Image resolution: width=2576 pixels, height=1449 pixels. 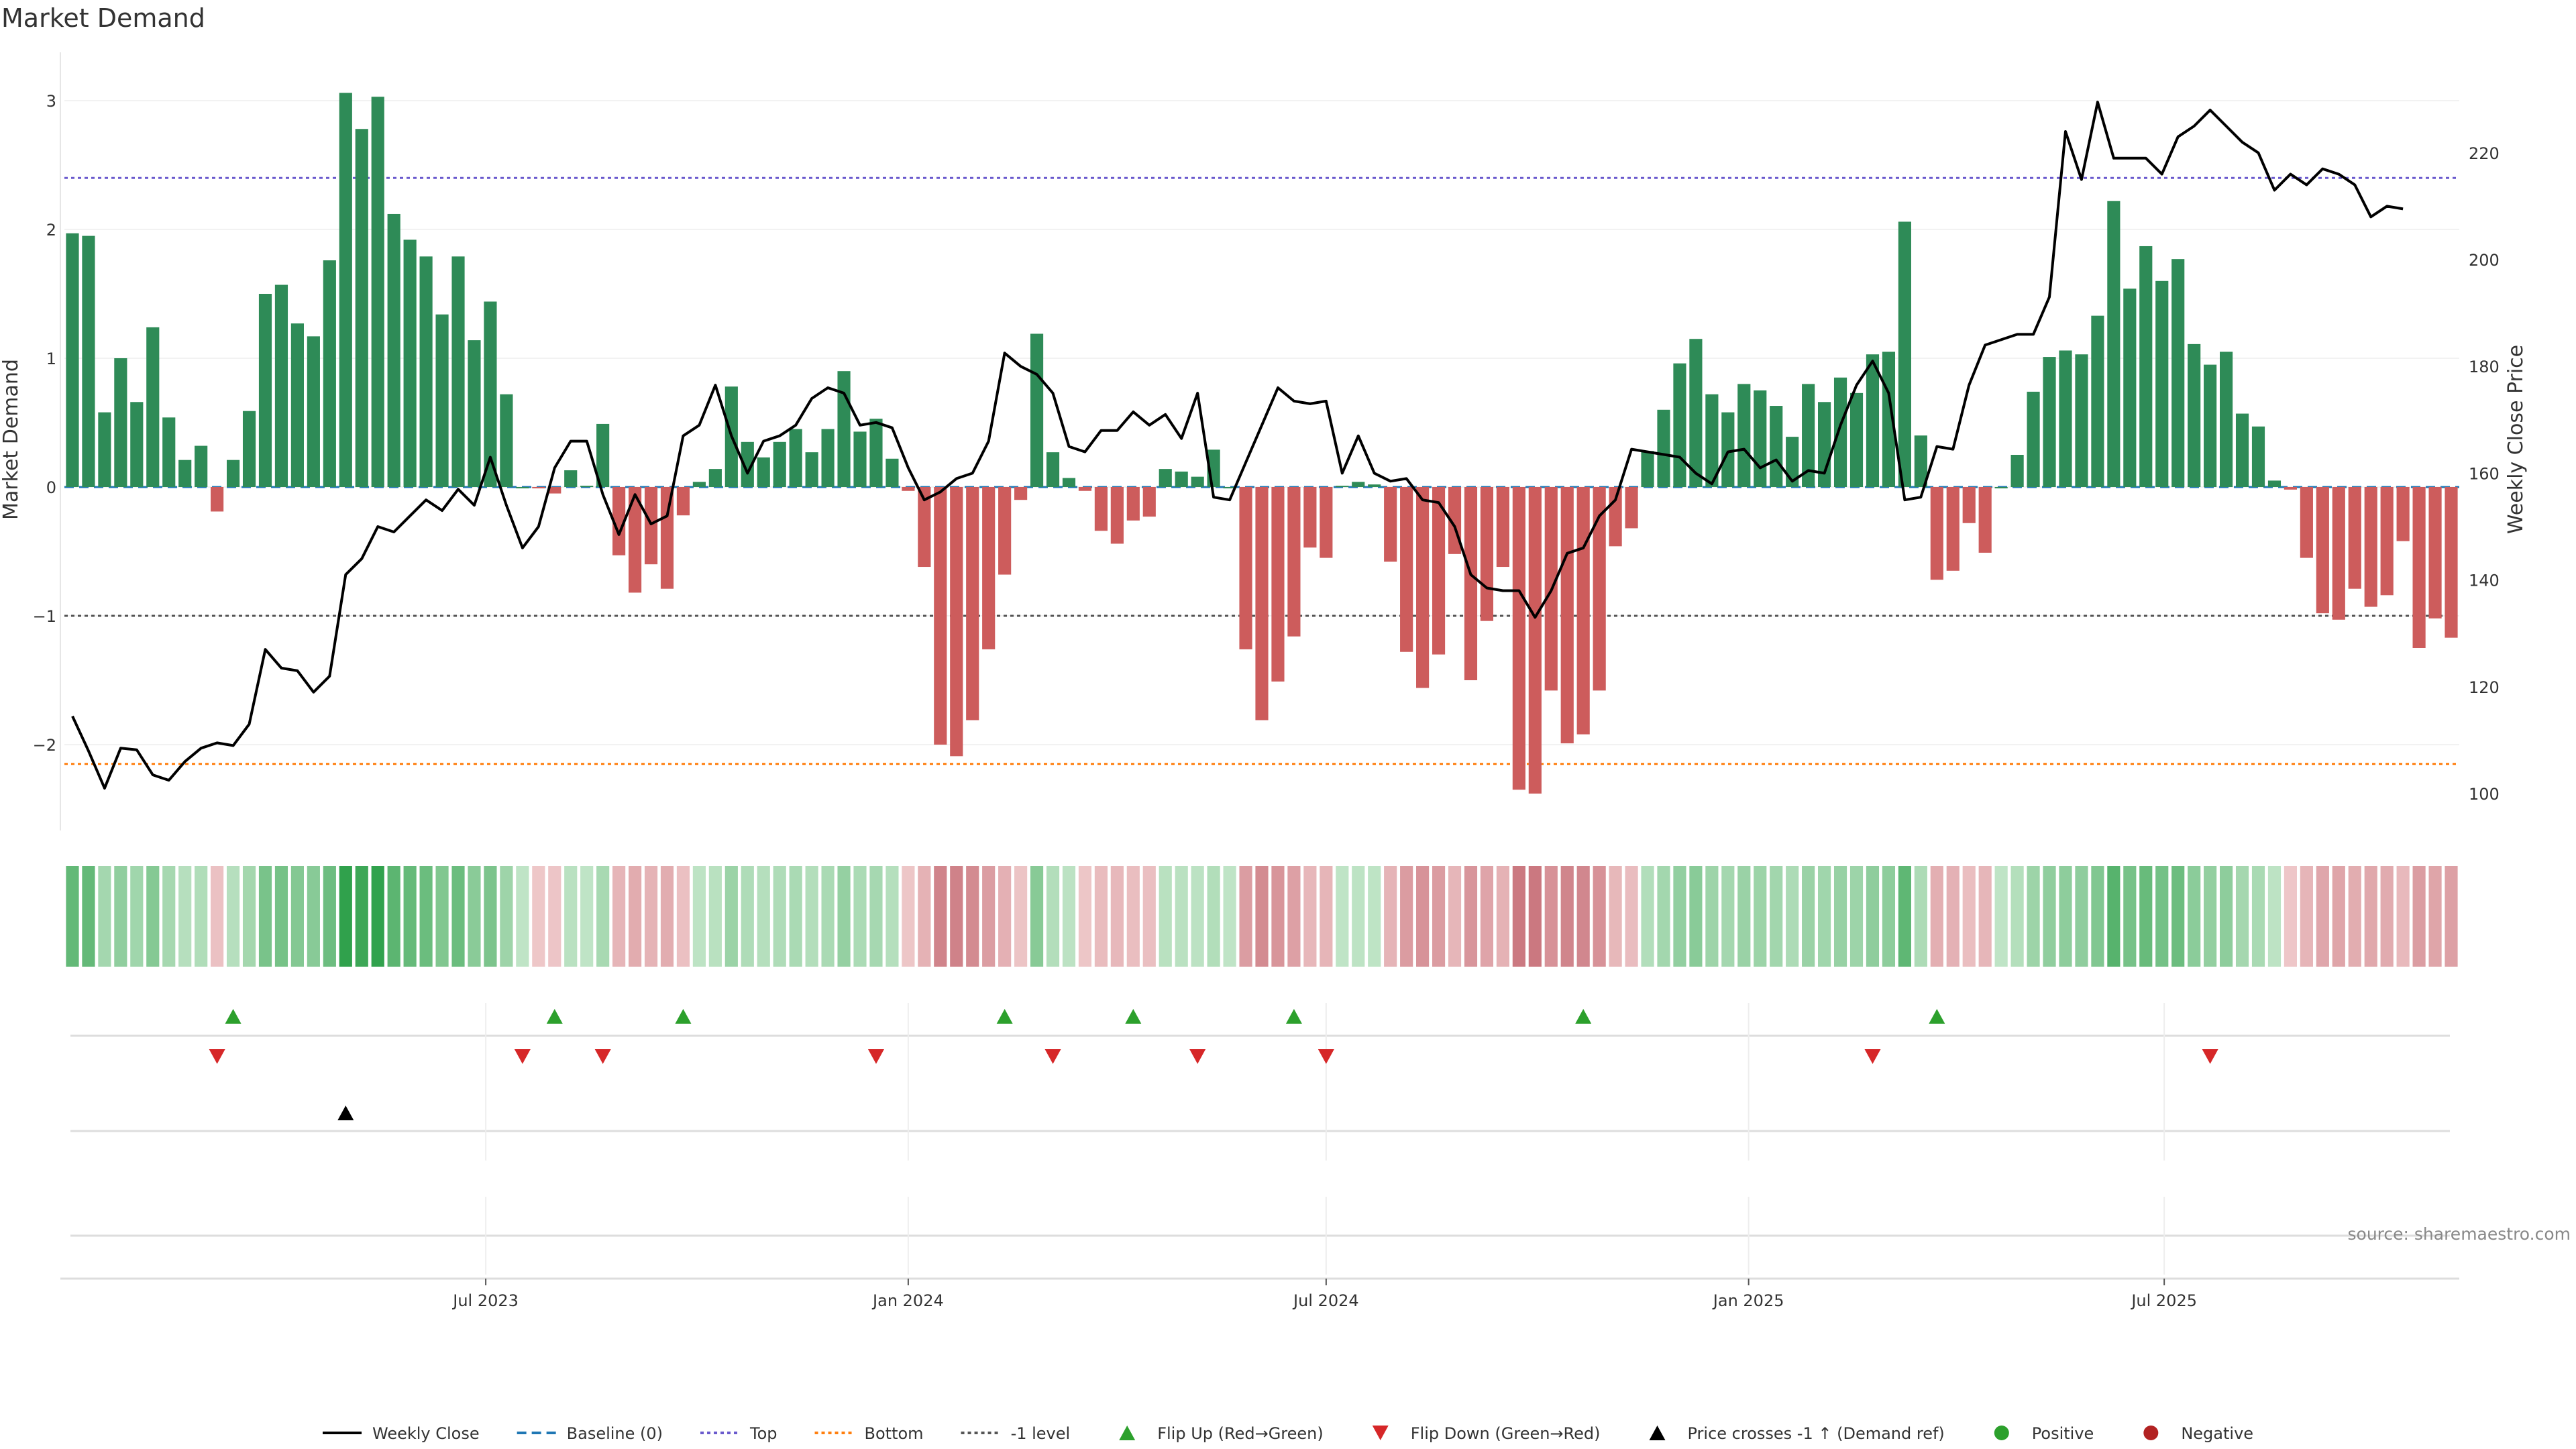 I want to click on x-tick-label: Jul 2024, so click(x=1325, y=1300).